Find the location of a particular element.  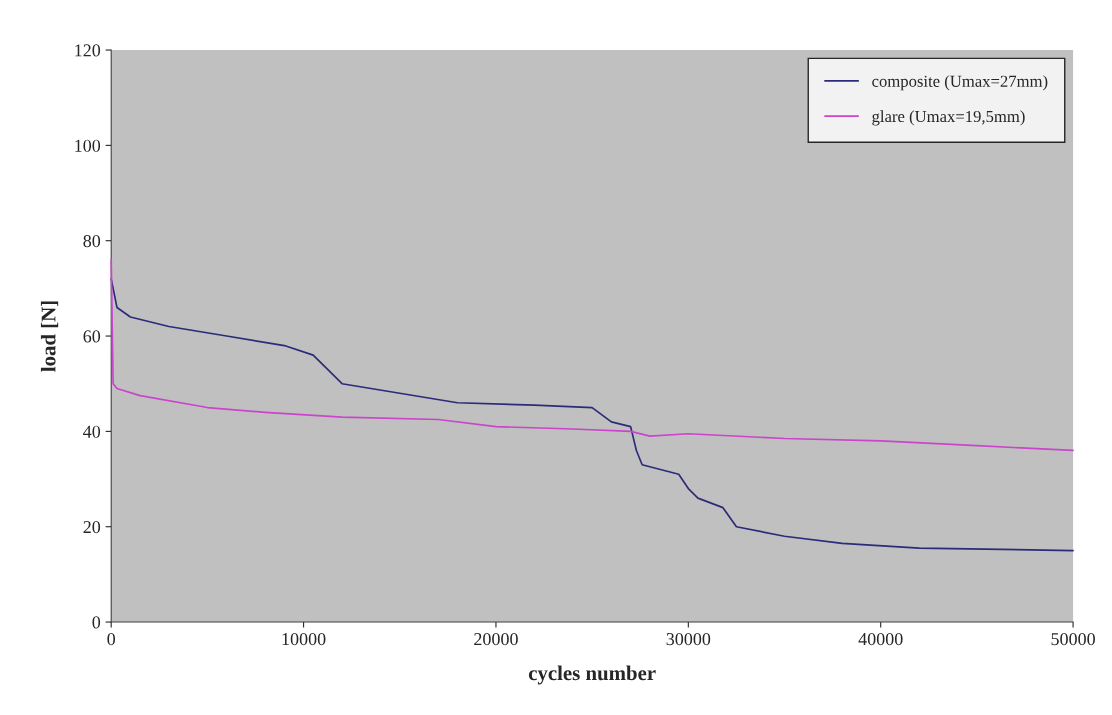

legend-label: composite (Umax=27mm) is located at coordinates (960, 83).